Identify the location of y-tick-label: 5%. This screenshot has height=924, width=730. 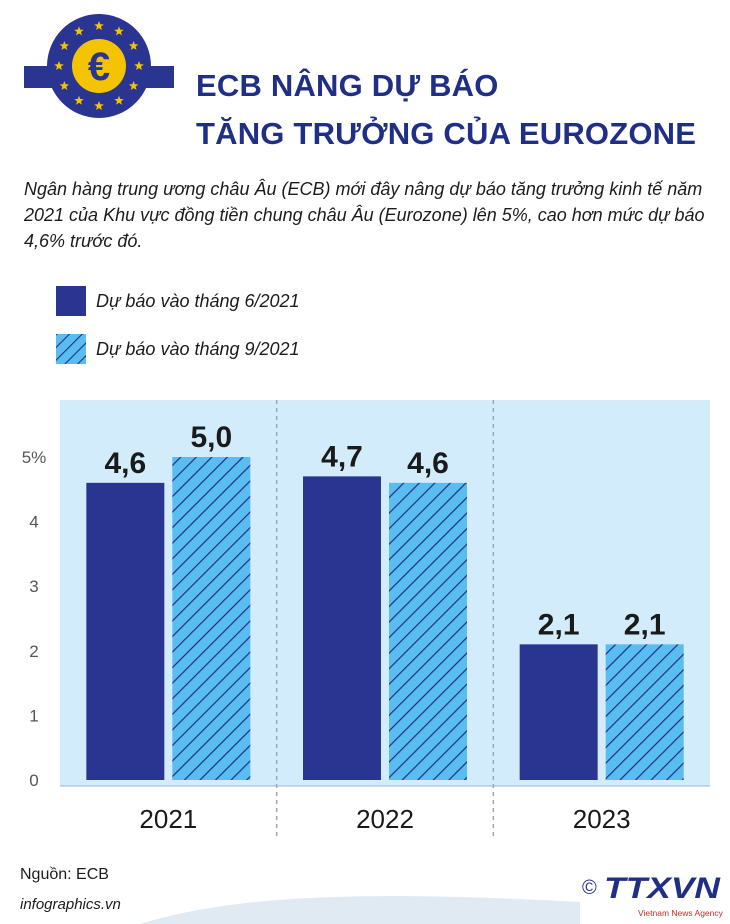
(34, 457).